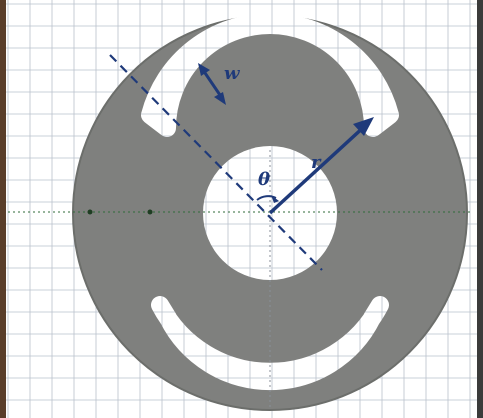 The image size is (483, 418). What do you see at coordinates (264, 179) in the screenshot?
I see `angle-label: θ` at bounding box center [264, 179].